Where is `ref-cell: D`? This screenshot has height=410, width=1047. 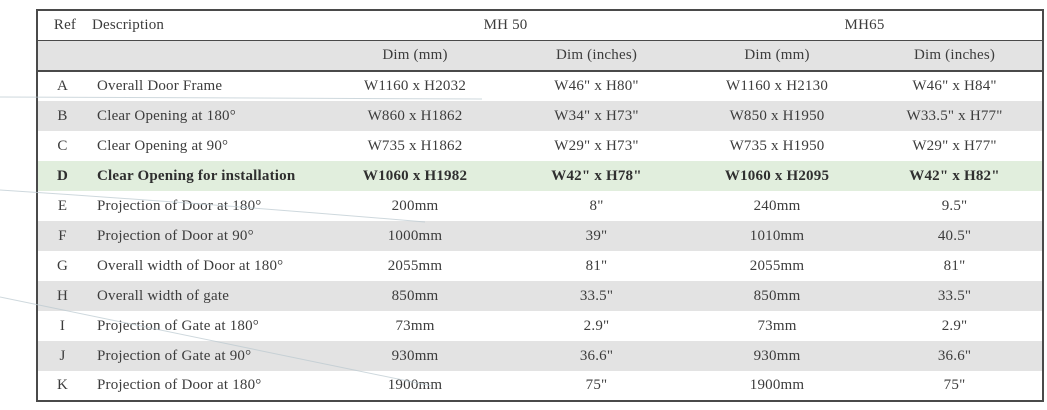
ref-cell: D is located at coordinates (62, 175).